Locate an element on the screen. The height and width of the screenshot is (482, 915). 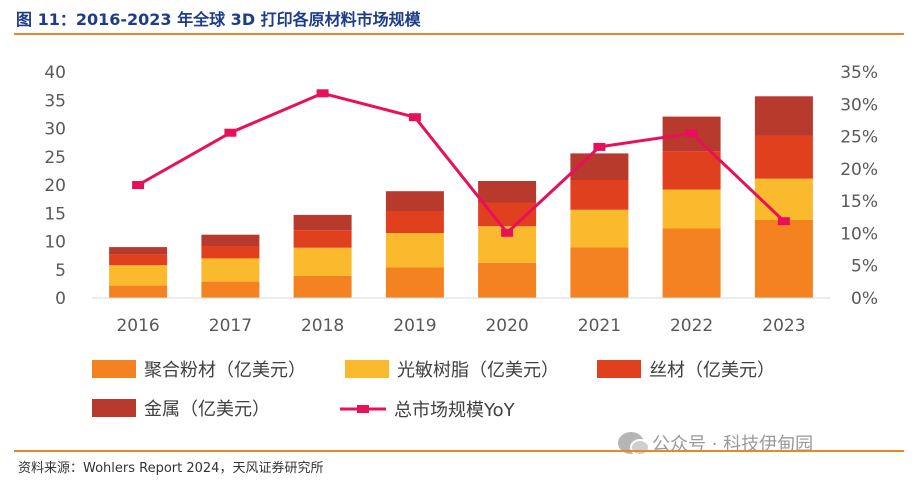
watermark: 公众号 · 科技伊甸园 is located at coordinates (715, 443).